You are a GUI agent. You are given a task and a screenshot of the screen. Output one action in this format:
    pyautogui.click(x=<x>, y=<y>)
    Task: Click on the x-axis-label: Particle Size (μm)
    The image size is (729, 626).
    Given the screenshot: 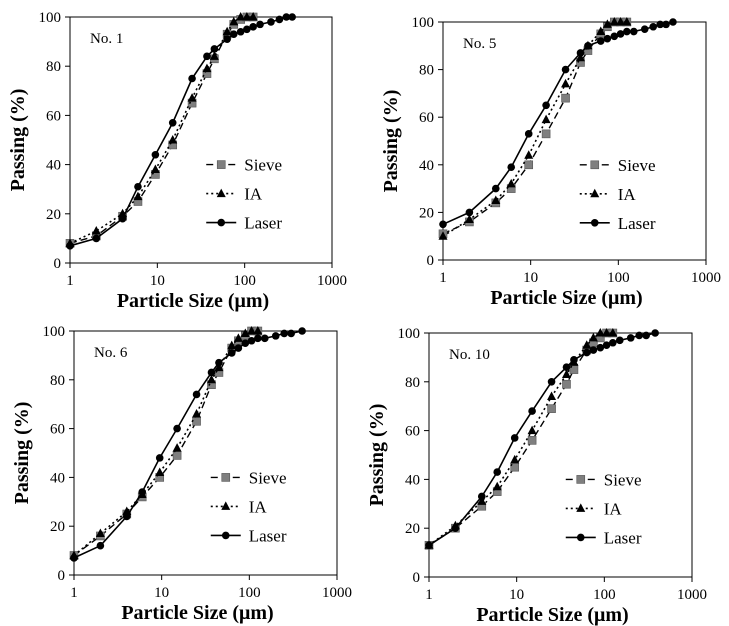 What is the action you would take?
    pyautogui.click(x=197, y=613)
    